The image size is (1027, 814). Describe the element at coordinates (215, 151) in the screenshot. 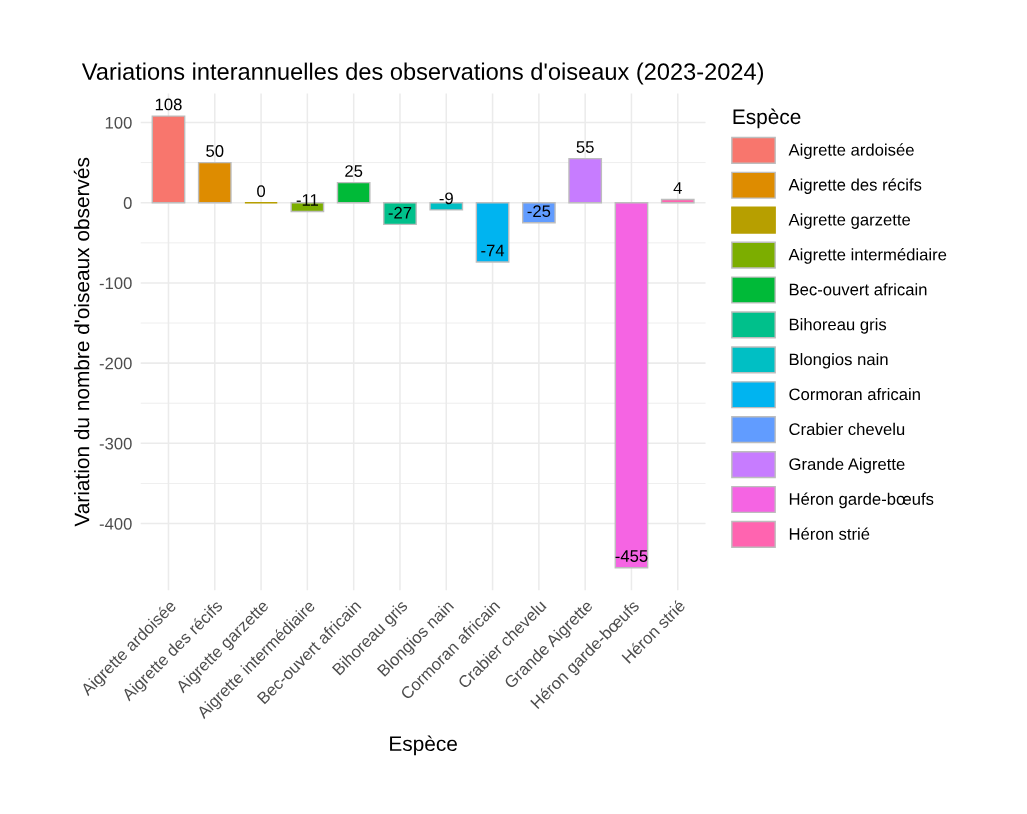

I see `data-label: 50` at that location.